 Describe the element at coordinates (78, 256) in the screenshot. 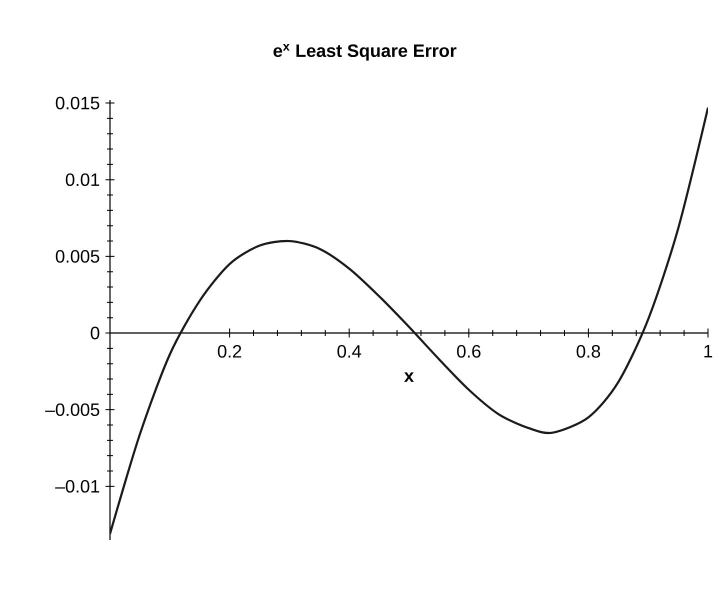

I see `y-tick-label: 0.005` at that location.